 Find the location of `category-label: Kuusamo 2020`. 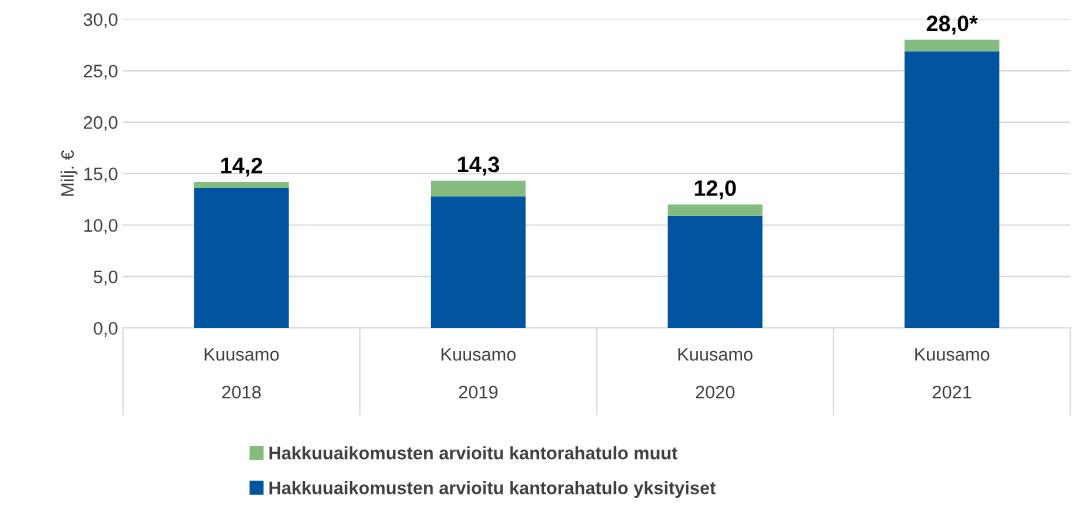

category-label: Kuusamo 2020 is located at coordinates (715, 373).